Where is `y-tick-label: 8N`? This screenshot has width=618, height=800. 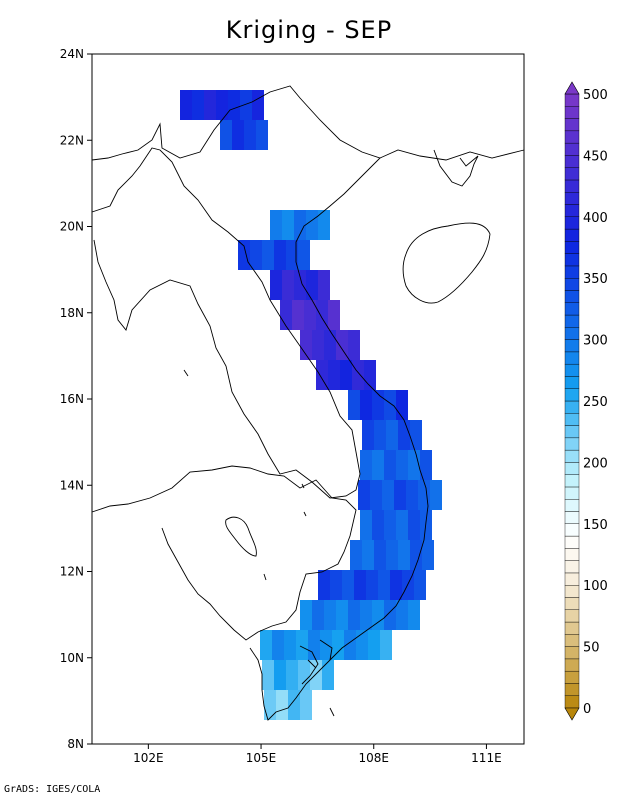
y-tick-label: 8N is located at coordinates (75, 744).